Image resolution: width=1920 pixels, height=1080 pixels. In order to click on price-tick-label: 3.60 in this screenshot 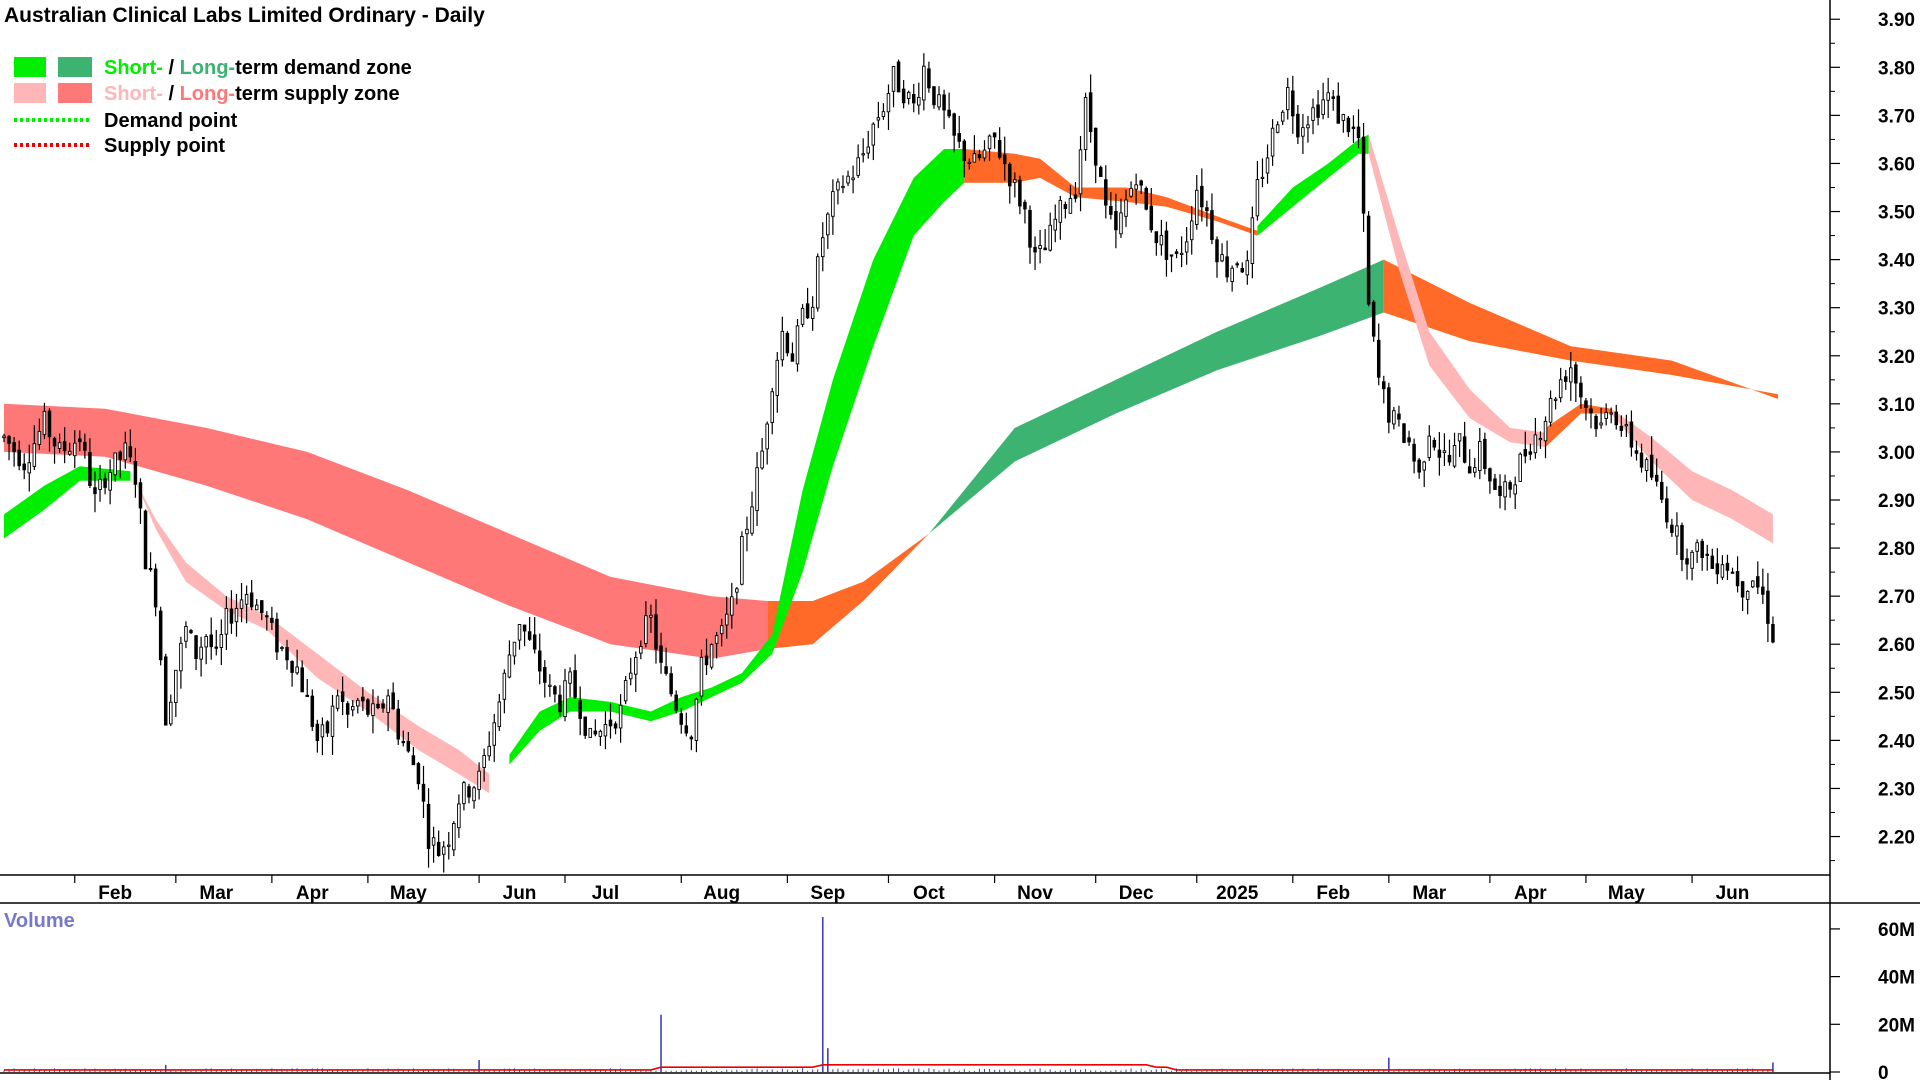, I will do `click(1896, 164)`.